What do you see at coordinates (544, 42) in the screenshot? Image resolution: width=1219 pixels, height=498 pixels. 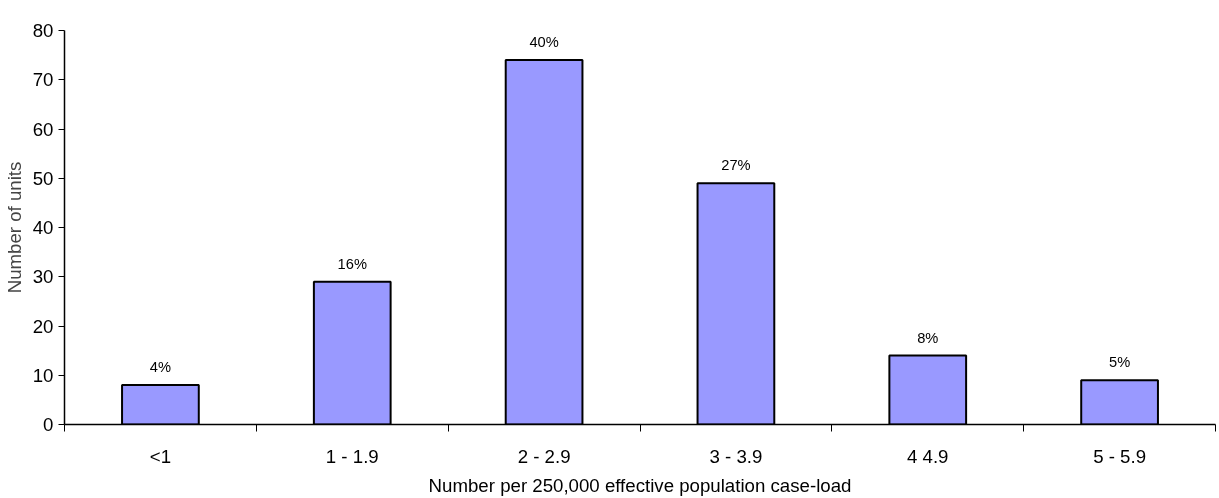 I see `annotation: 40%` at bounding box center [544, 42].